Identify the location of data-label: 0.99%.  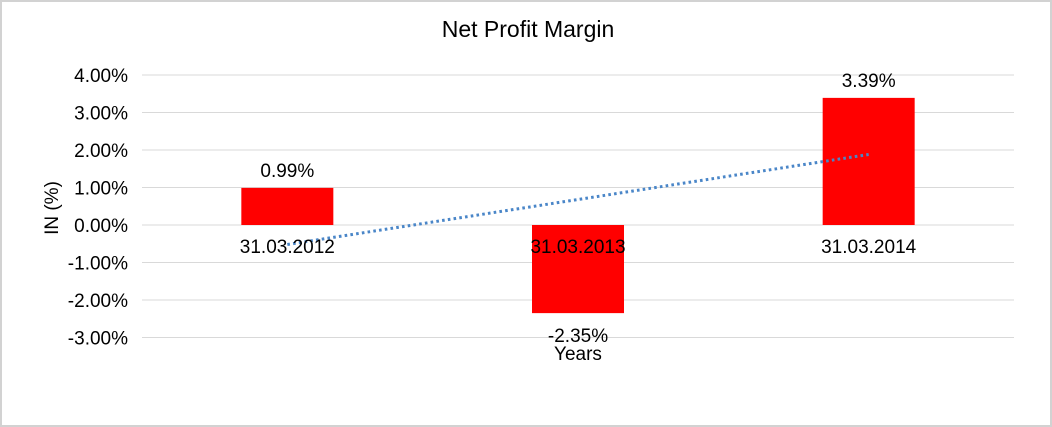
(287, 171).